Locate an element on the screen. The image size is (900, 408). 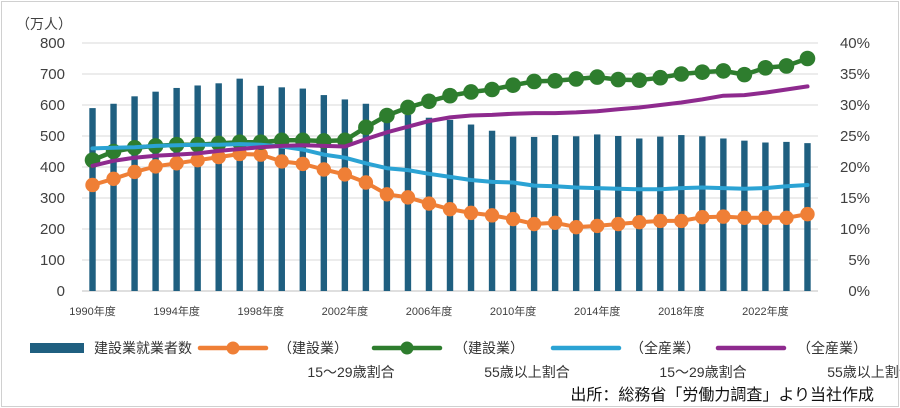
y-left-tick-label: 100 is located at coordinates (52, 260).